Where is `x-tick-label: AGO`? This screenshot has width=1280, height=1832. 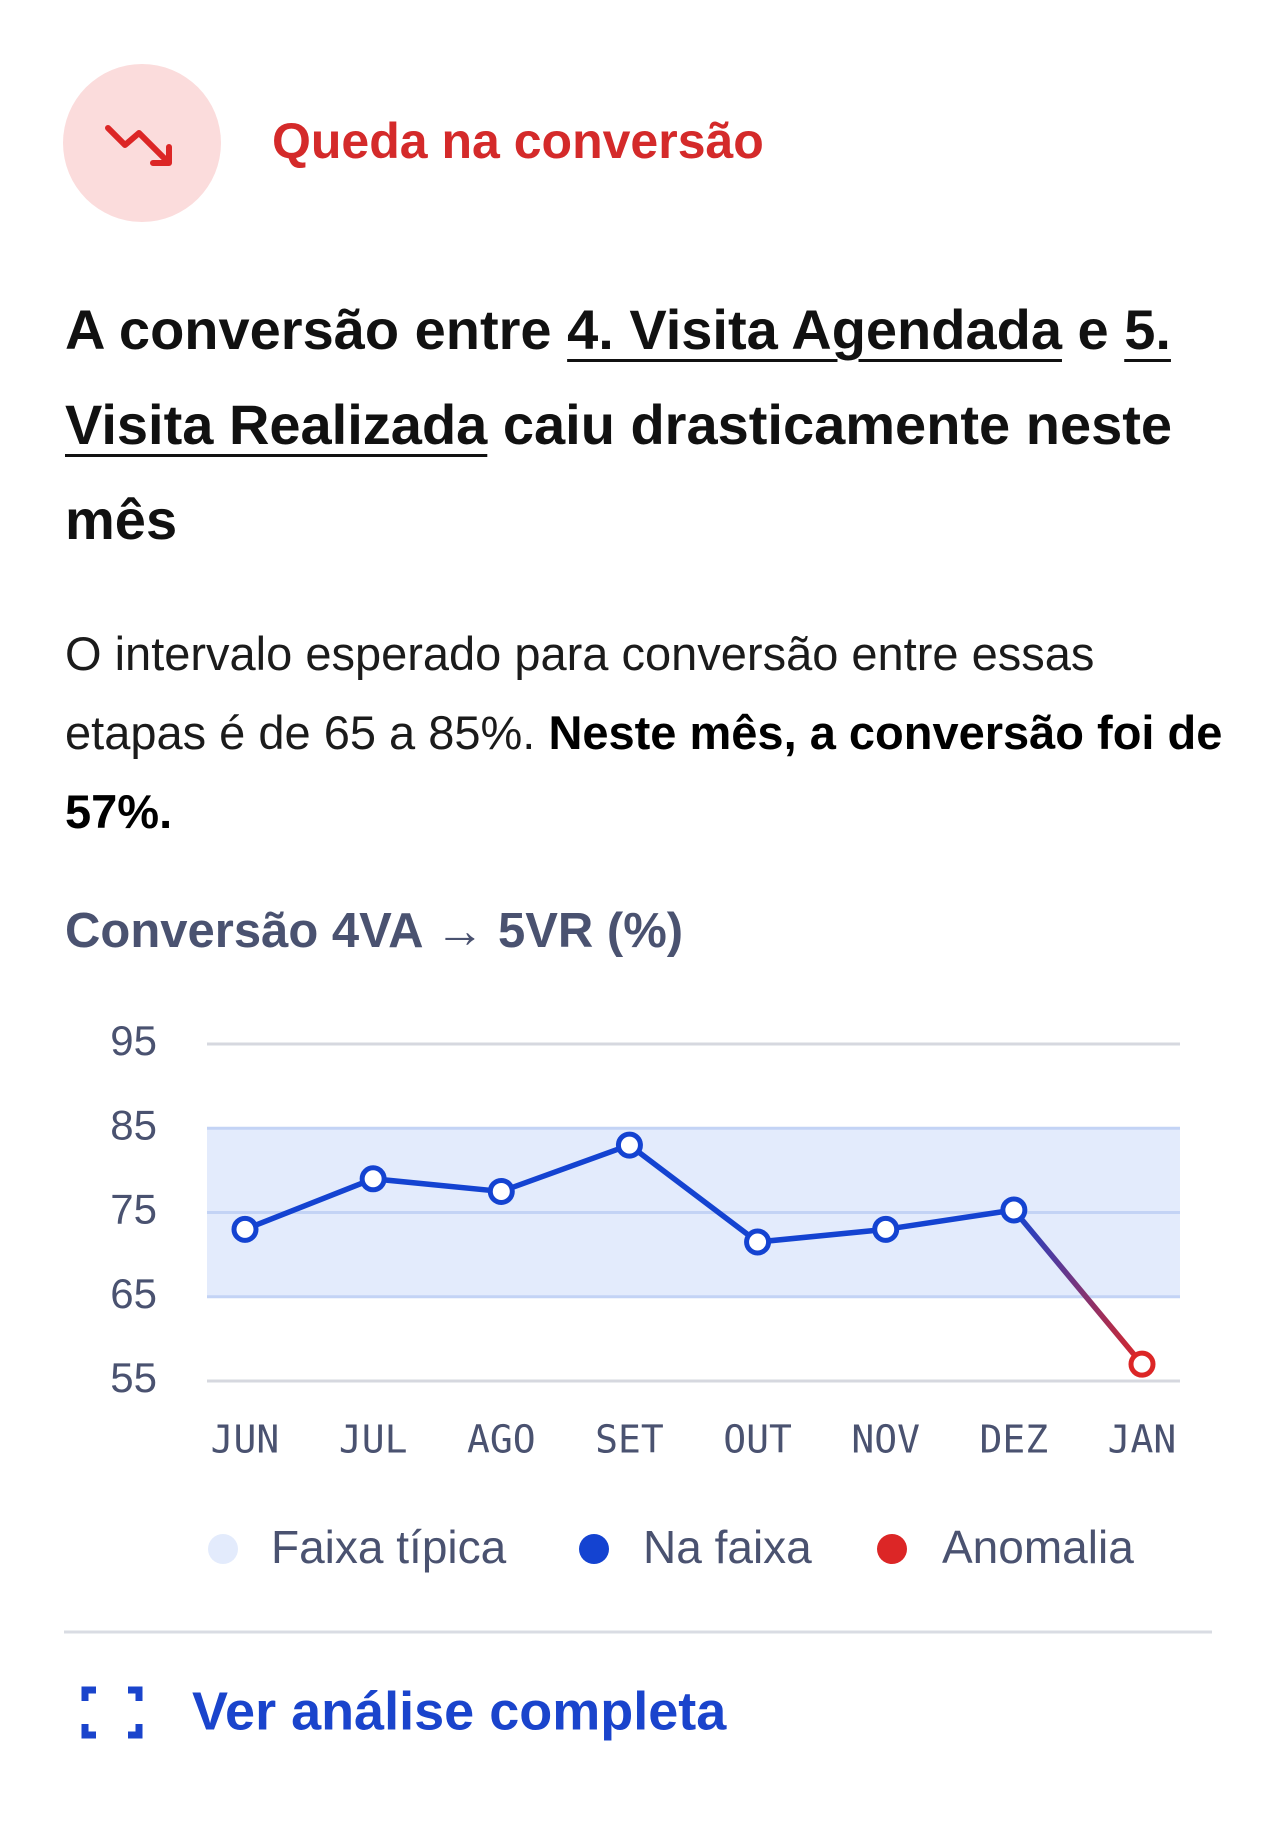 x-tick-label: AGO is located at coordinates (501, 1440).